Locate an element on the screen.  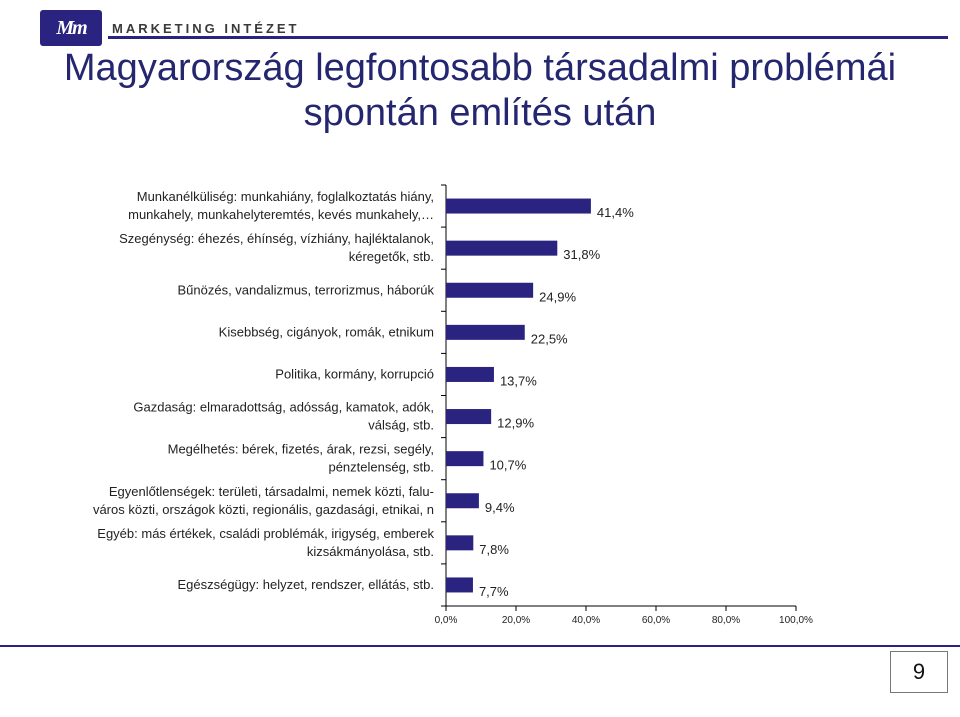
bar-value-label: 24,9% is located at coordinates (557, 296).